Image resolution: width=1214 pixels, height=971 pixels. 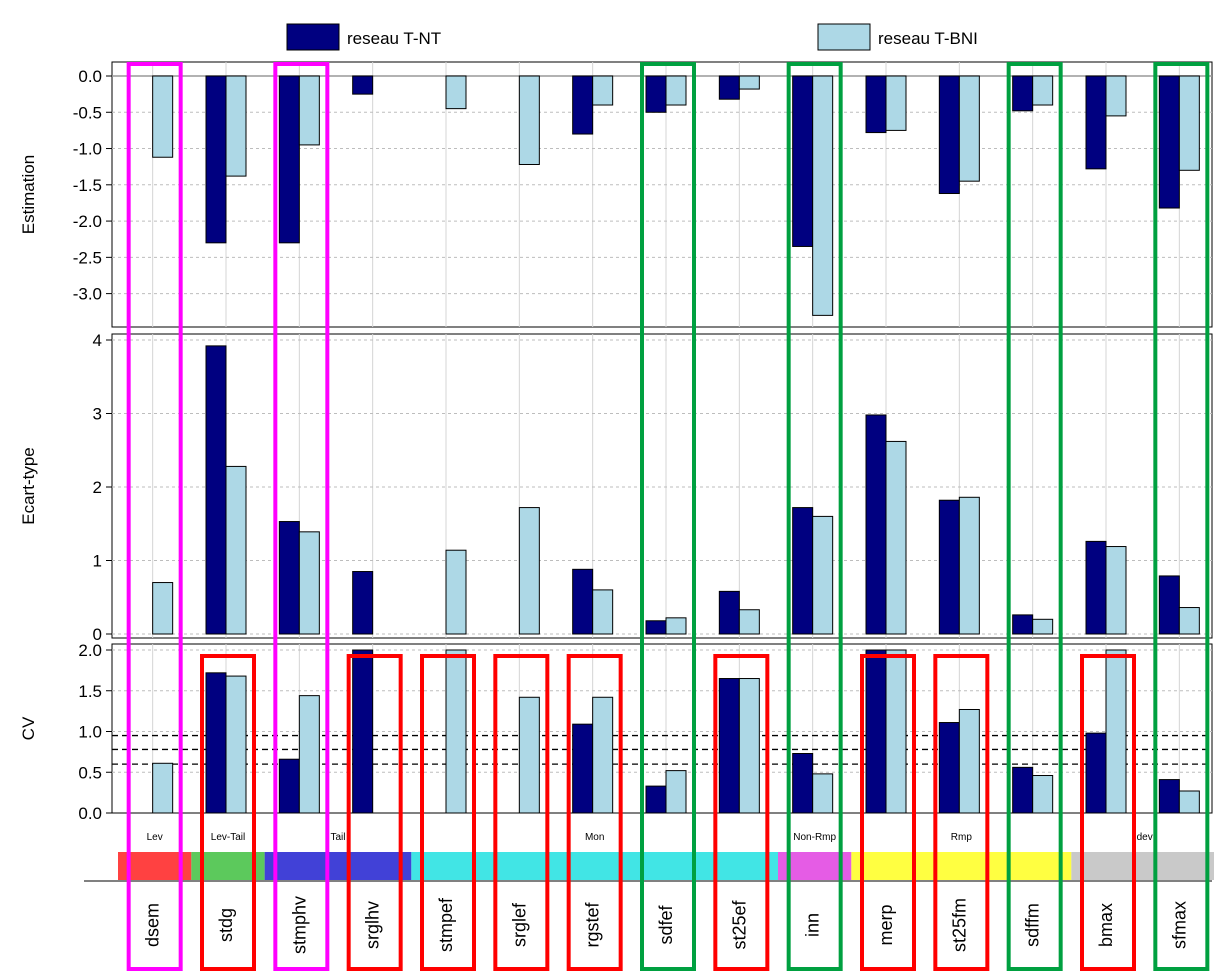 What do you see at coordinates (876, 731) in the screenshot?
I see `bar-tnt-merp` at bounding box center [876, 731].